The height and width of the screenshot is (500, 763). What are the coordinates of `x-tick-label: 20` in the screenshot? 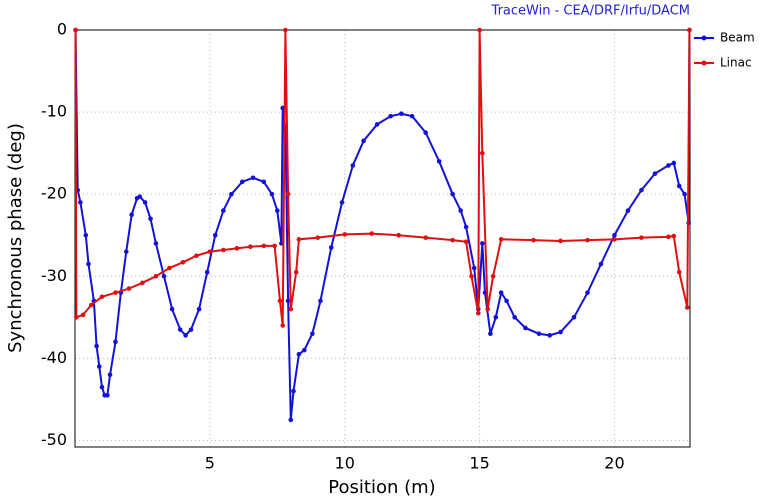 It's located at (614, 463).